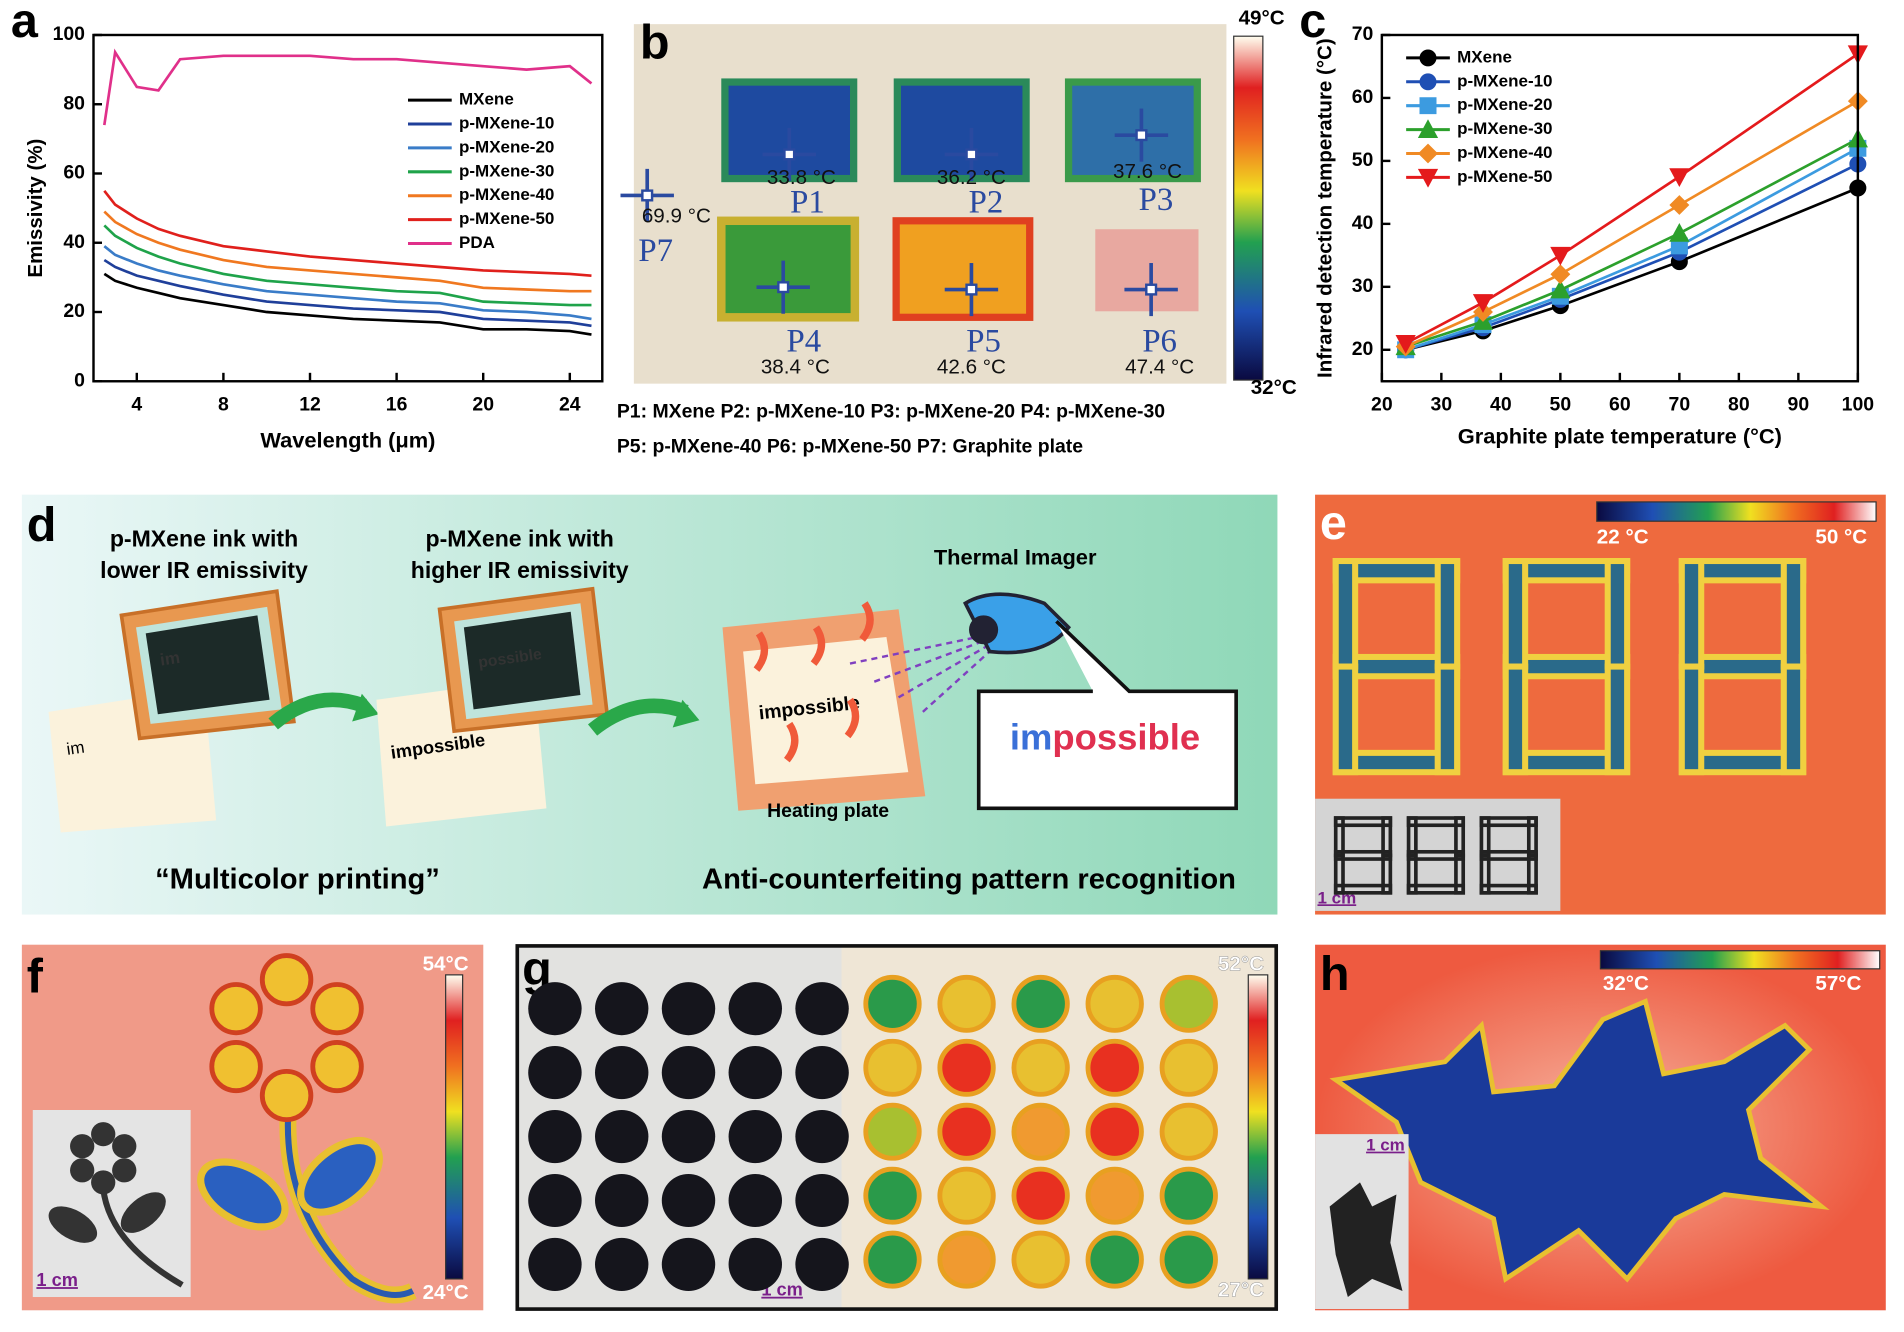 This screenshot has width=1904, height=1332. What do you see at coordinates (828, 811) in the screenshot?
I see `plate-label: Heating plate` at bounding box center [828, 811].